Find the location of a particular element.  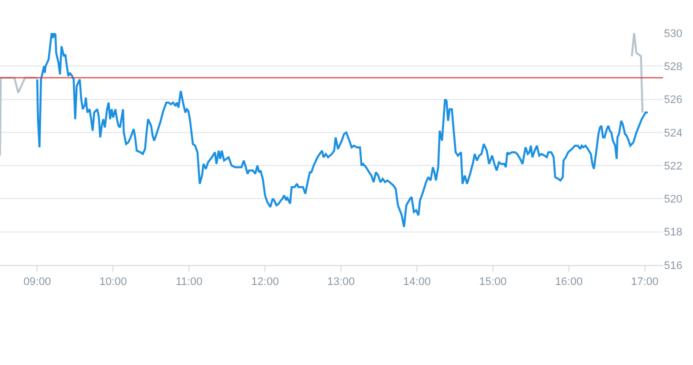

x-tick-label: 16:00 is located at coordinates (569, 282).